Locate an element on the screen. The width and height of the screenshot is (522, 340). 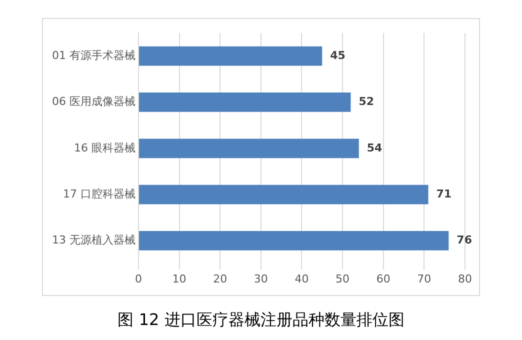
data-label: 52 is located at coordinates (366, 101).